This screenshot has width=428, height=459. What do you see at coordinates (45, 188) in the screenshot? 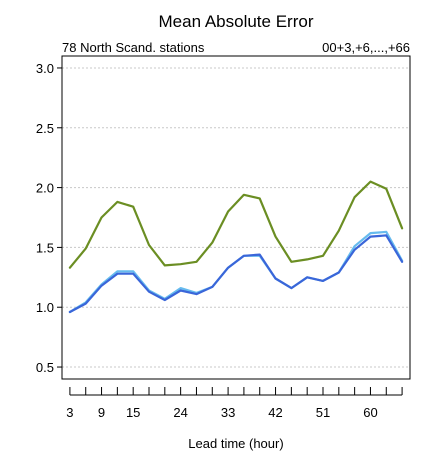
I see `y-tick-label: 2.0` at bounding box center [45, 188].